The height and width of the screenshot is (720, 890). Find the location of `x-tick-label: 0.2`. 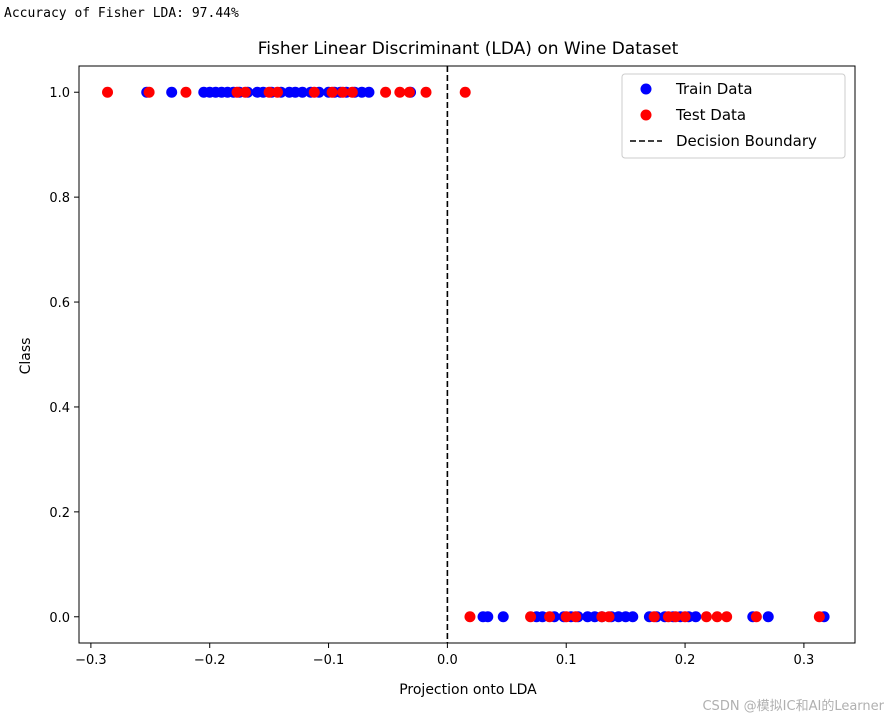

x-tick-label: 0.2 is located at coordinates (685, 660).